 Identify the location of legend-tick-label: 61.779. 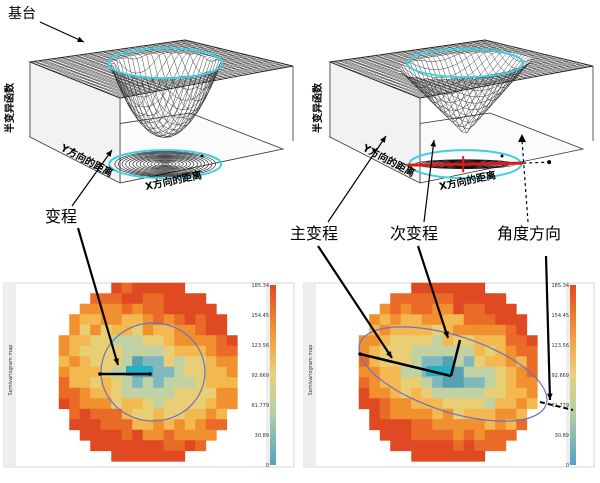
(261, 406).